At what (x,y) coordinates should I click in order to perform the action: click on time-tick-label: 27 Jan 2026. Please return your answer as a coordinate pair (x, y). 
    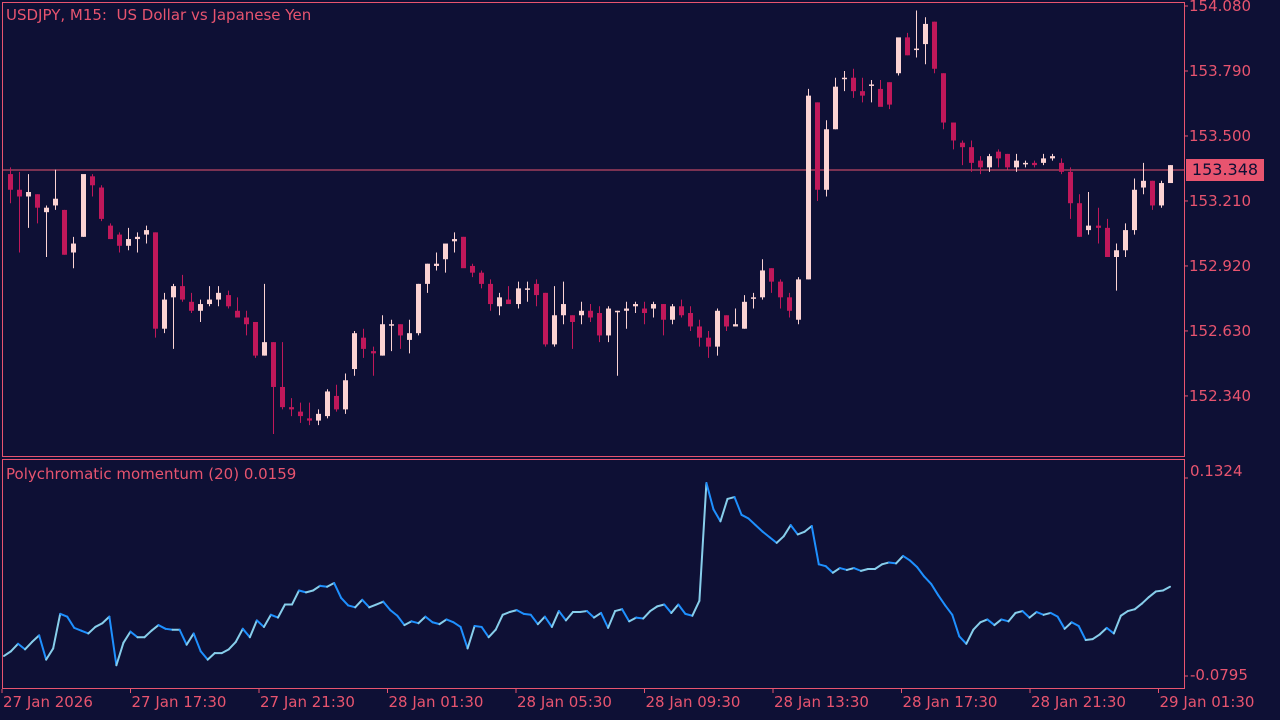
    Looking at the image, I should click on (48, 702).